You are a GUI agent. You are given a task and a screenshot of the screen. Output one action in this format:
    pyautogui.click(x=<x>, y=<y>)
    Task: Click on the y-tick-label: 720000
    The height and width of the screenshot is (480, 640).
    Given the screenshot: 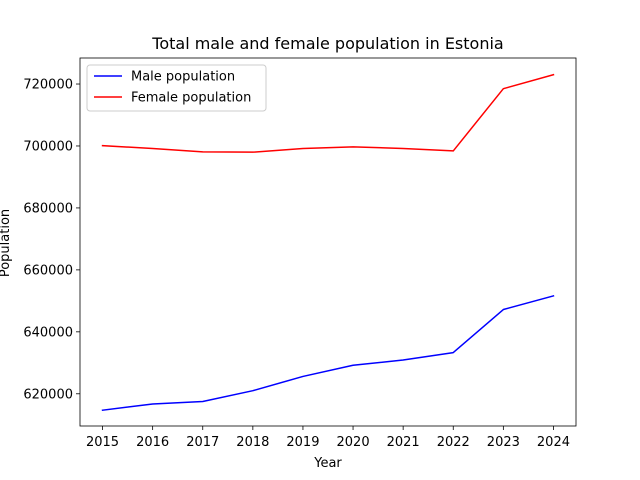 What is the action you would take?
    pyautogui.click(x=48, y=85)
    